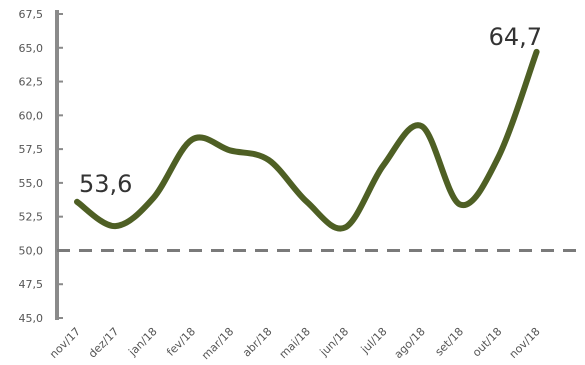 The image size is (585, 365). What do you see at coordinates (487, 342) in the screenshot?
I see `x-tick-label: out/18` at bounding box center [487, 342].